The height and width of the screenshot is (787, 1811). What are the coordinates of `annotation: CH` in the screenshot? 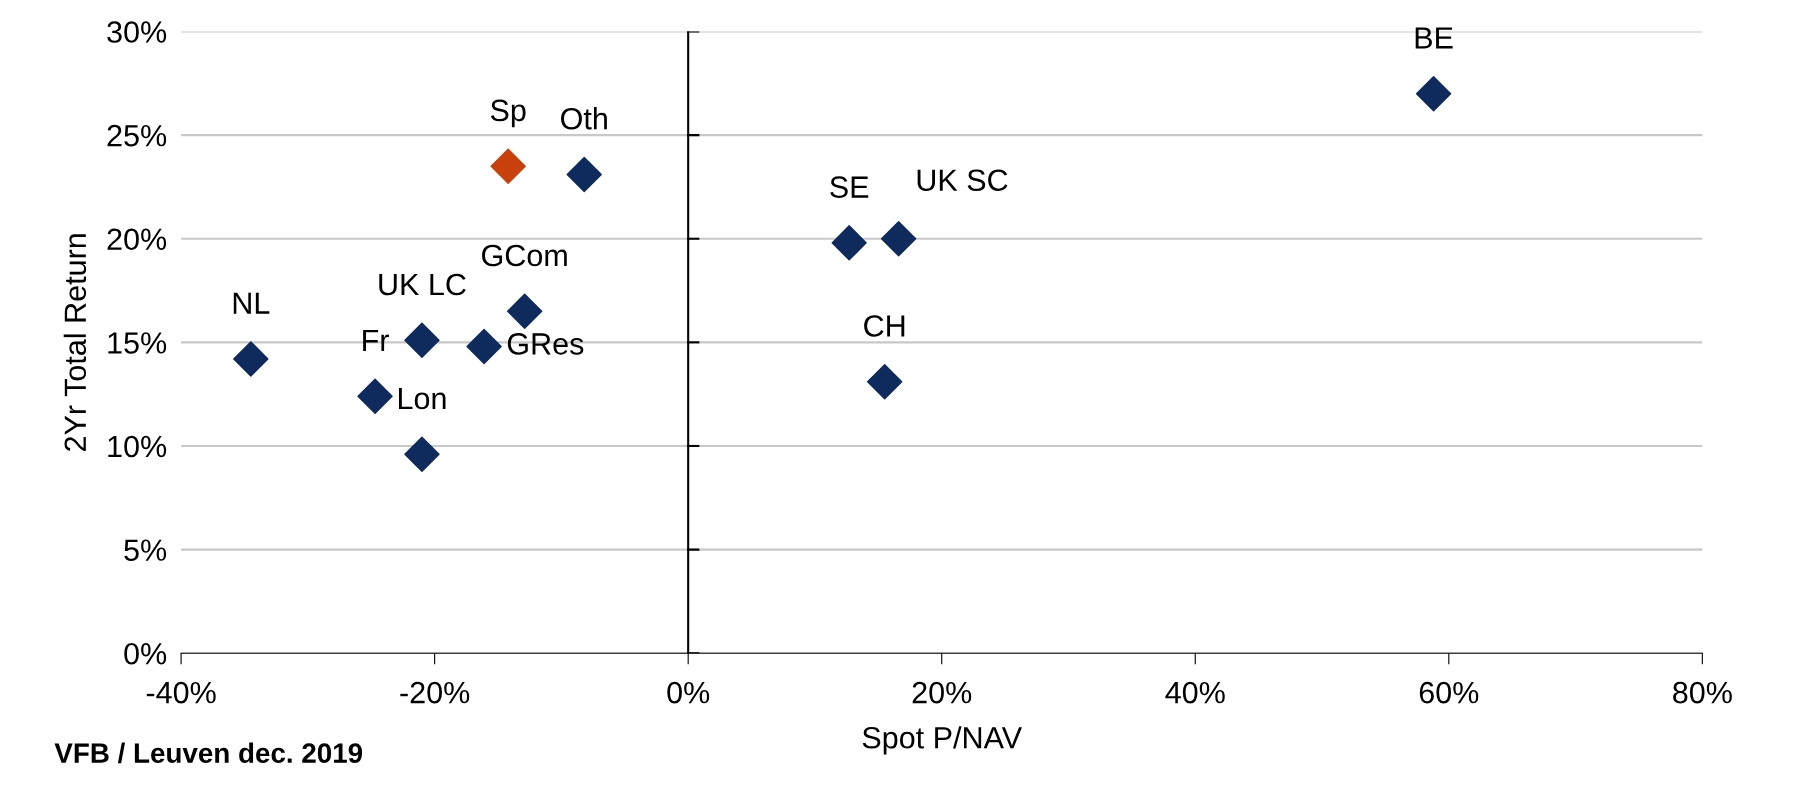 It's located at (884, 326).